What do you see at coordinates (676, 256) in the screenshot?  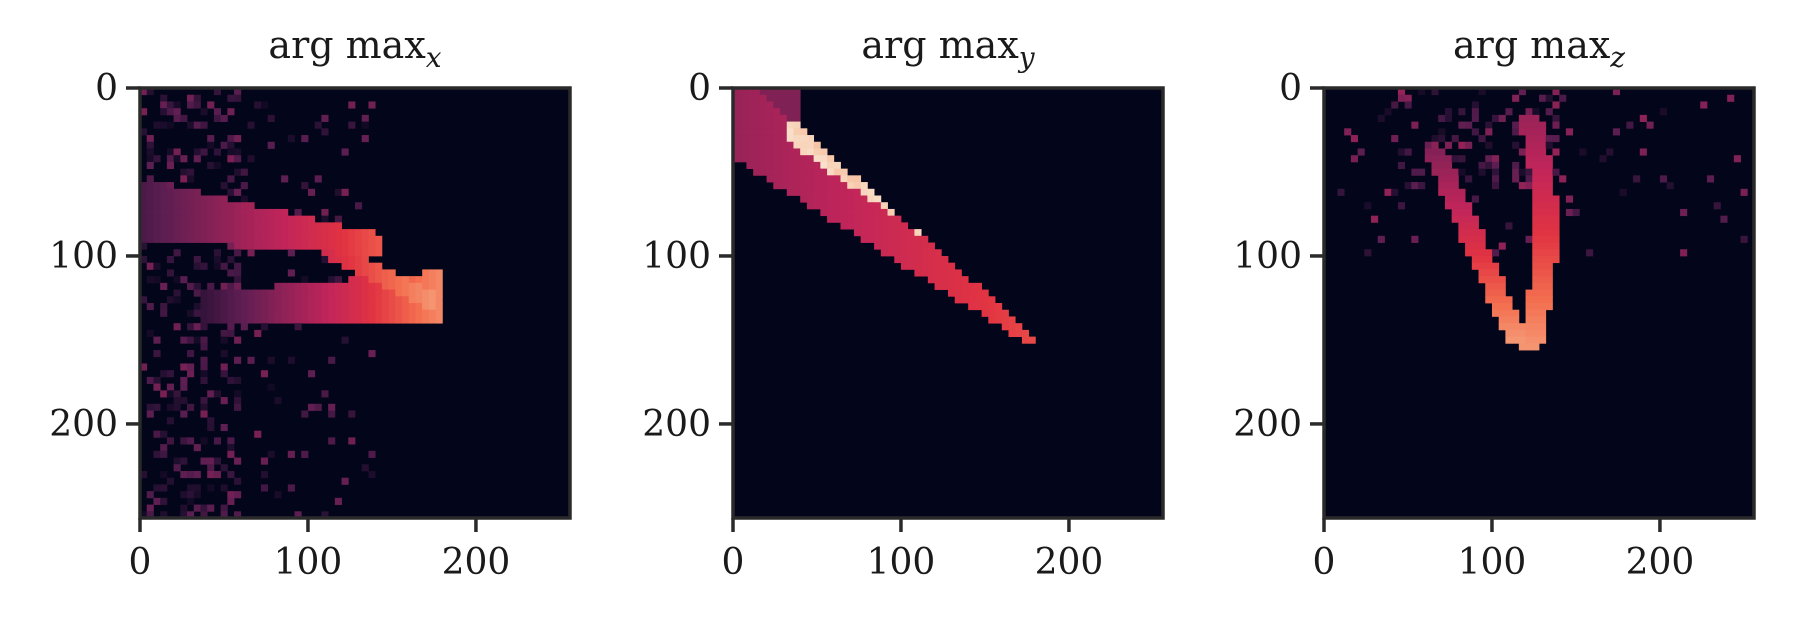 I see `y-tick-label: 100` at bounding box center [676, 256].